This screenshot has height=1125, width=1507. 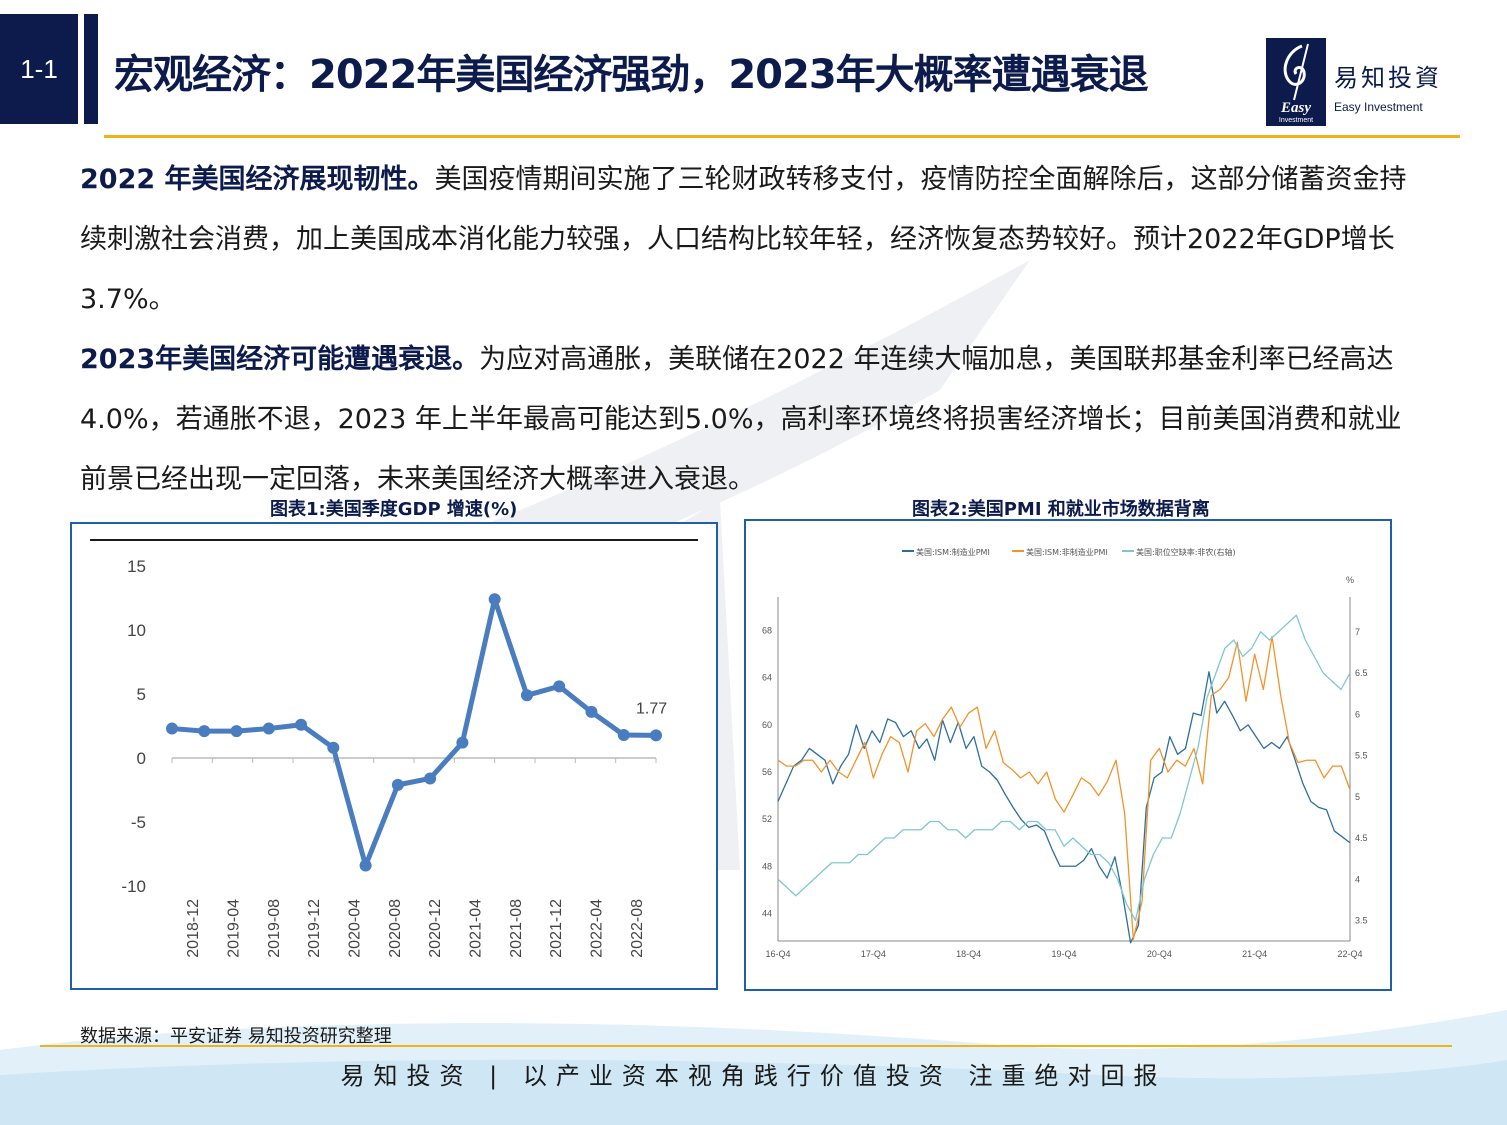 What do you see at coordinates (753, 1076) in the screenshot?
I see `footer-slogan: 易知投资 | 以产业资本视角践行价值投资 注重绝对回报` at bounding box center [753, 1076].